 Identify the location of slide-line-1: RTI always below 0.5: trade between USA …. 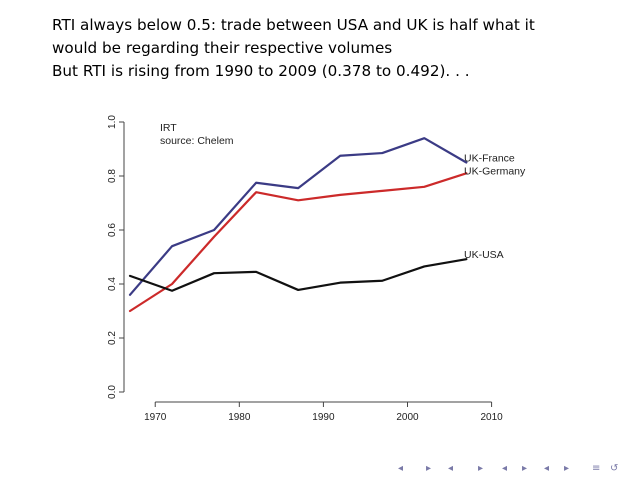
(293, 25).